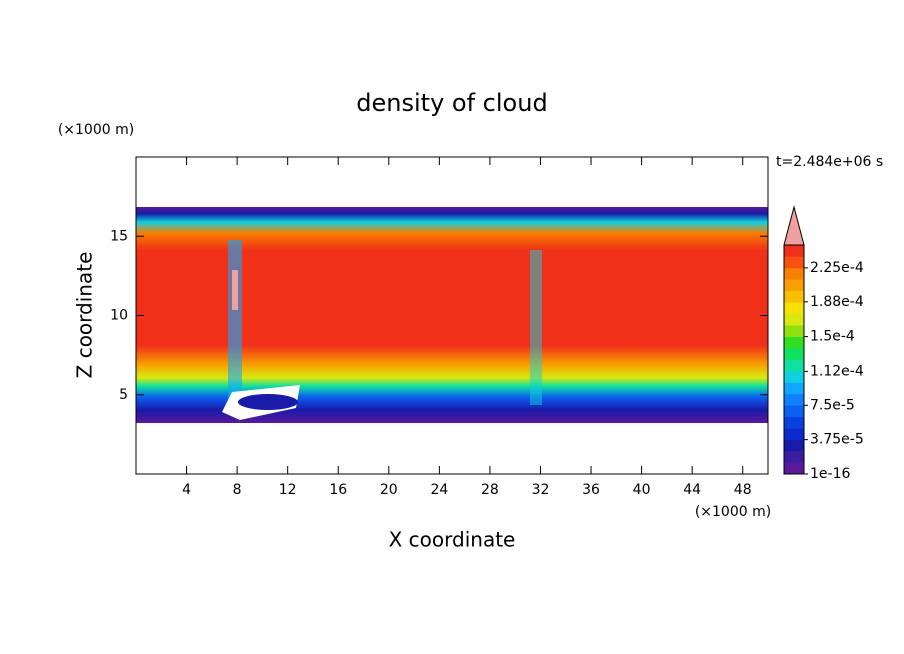 The height and width of the screenshot is (654, 904). What do you see at coordinates (123, 395) in the screenshot?
I see `y-tick-label: 5` at bounding box center [123, 395].